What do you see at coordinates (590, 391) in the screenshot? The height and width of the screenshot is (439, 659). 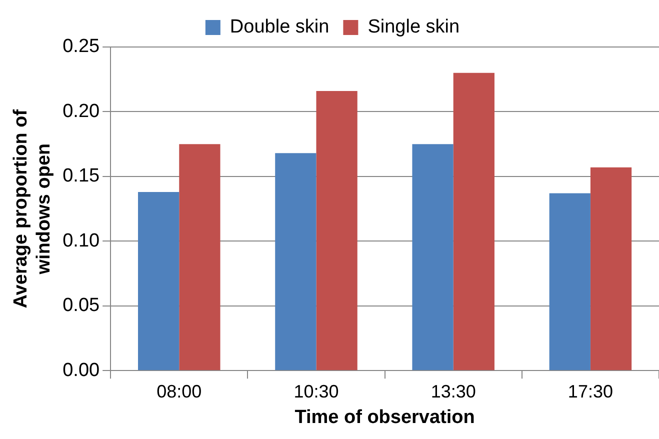 I see `x-tick-label: 17:30` at bounding box center [590, 391].